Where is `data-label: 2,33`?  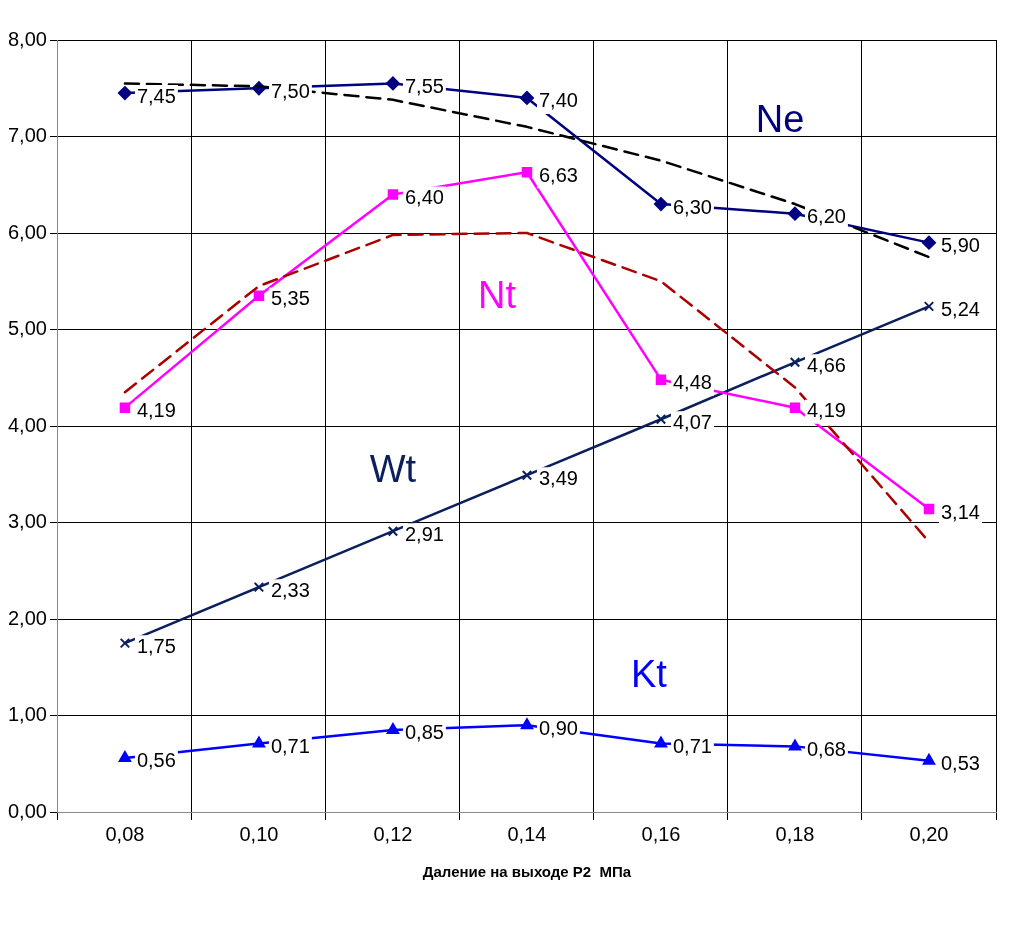
data-label: 2,33 is located at coordinates (290, 589).